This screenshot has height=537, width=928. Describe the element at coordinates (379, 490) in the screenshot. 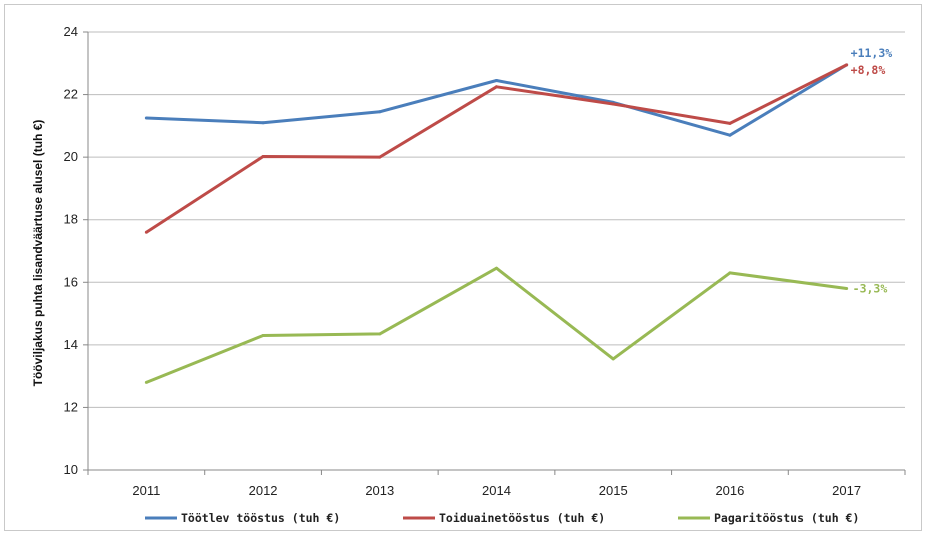

I see `x-tick-label: 2013` at that location.